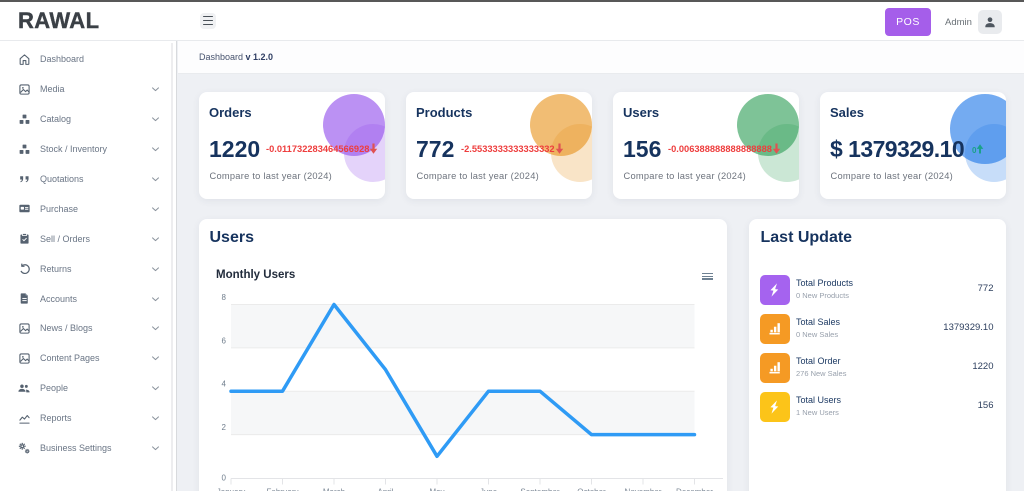 This screenshot has height=491, width=1024. Describe the element at coordinates (385, 489) in the screenshot. I see `svg-text: April` at that location.